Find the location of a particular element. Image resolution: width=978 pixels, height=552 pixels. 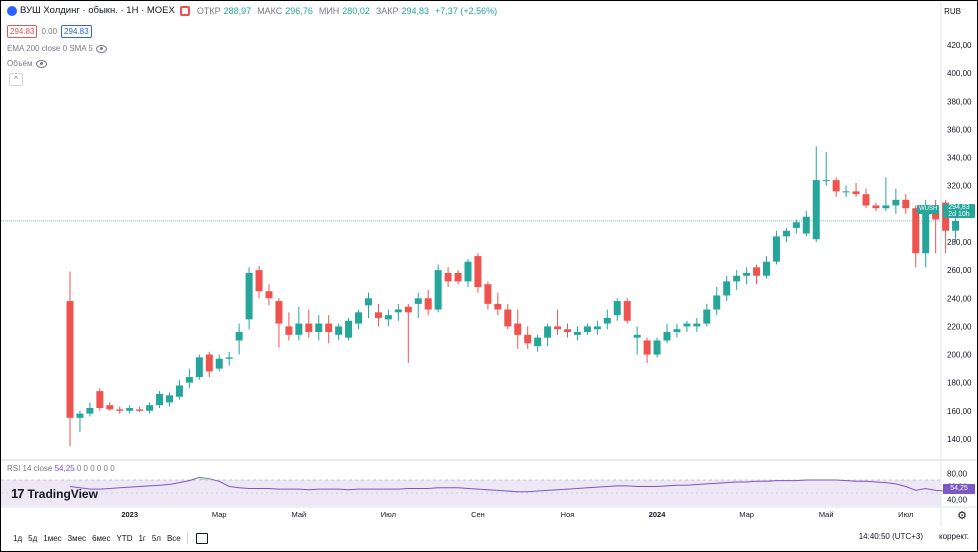

rsi-extra-values: 0 0 0 0 0 0 is located at coordinates (95, 468).